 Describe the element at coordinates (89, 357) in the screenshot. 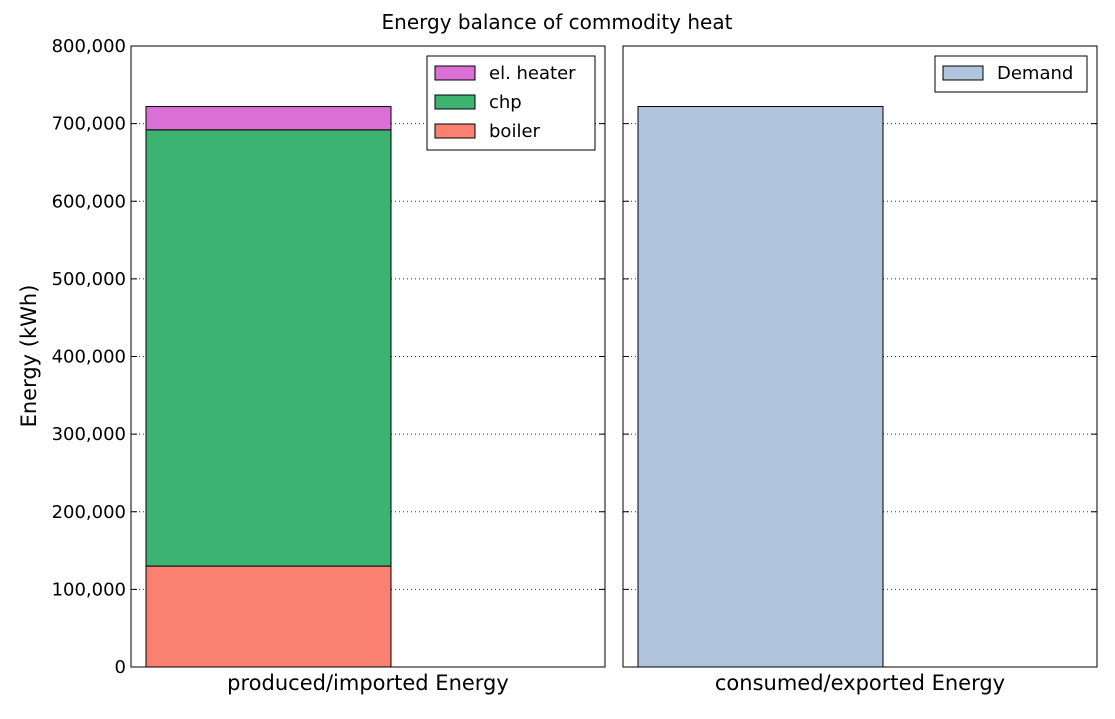

I see `y-tick-label: 400,000` at that location.